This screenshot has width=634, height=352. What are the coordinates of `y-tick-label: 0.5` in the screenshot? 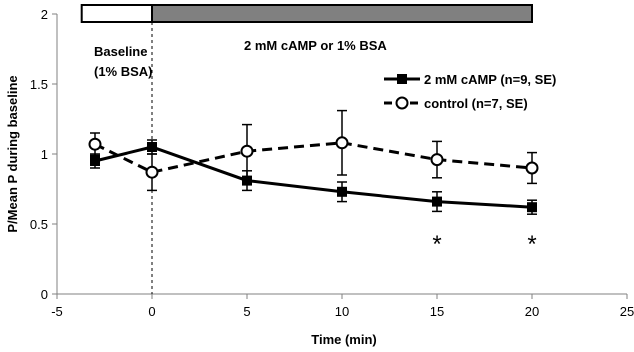 It's located at (39, 224).